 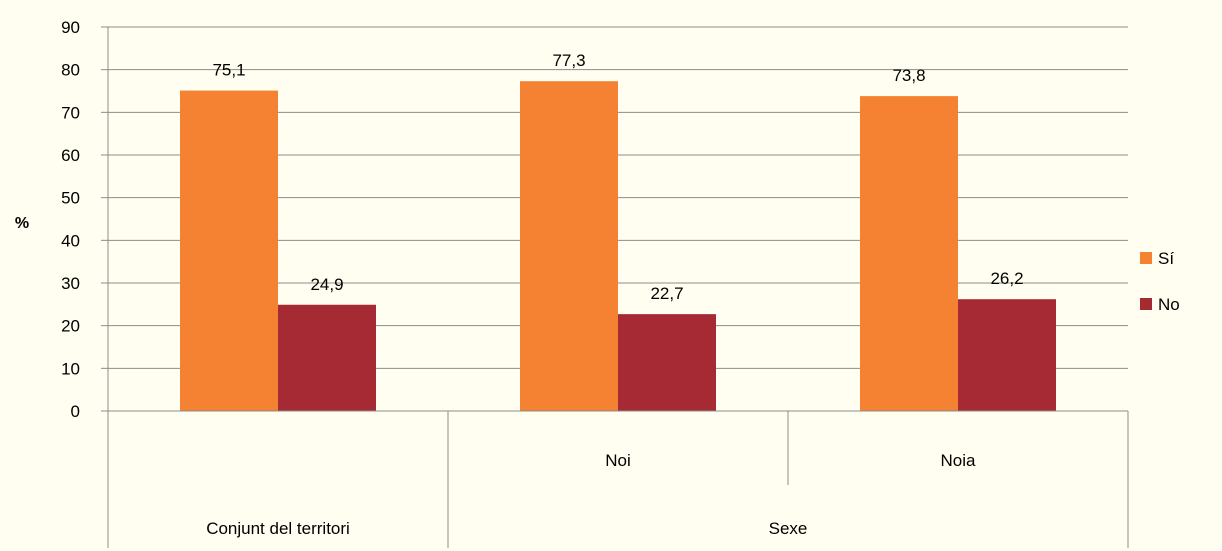 What do you see at coordinates (618, 460) in the screenshot?
I see `category-label: Noi` at bounding box center [618, 460].